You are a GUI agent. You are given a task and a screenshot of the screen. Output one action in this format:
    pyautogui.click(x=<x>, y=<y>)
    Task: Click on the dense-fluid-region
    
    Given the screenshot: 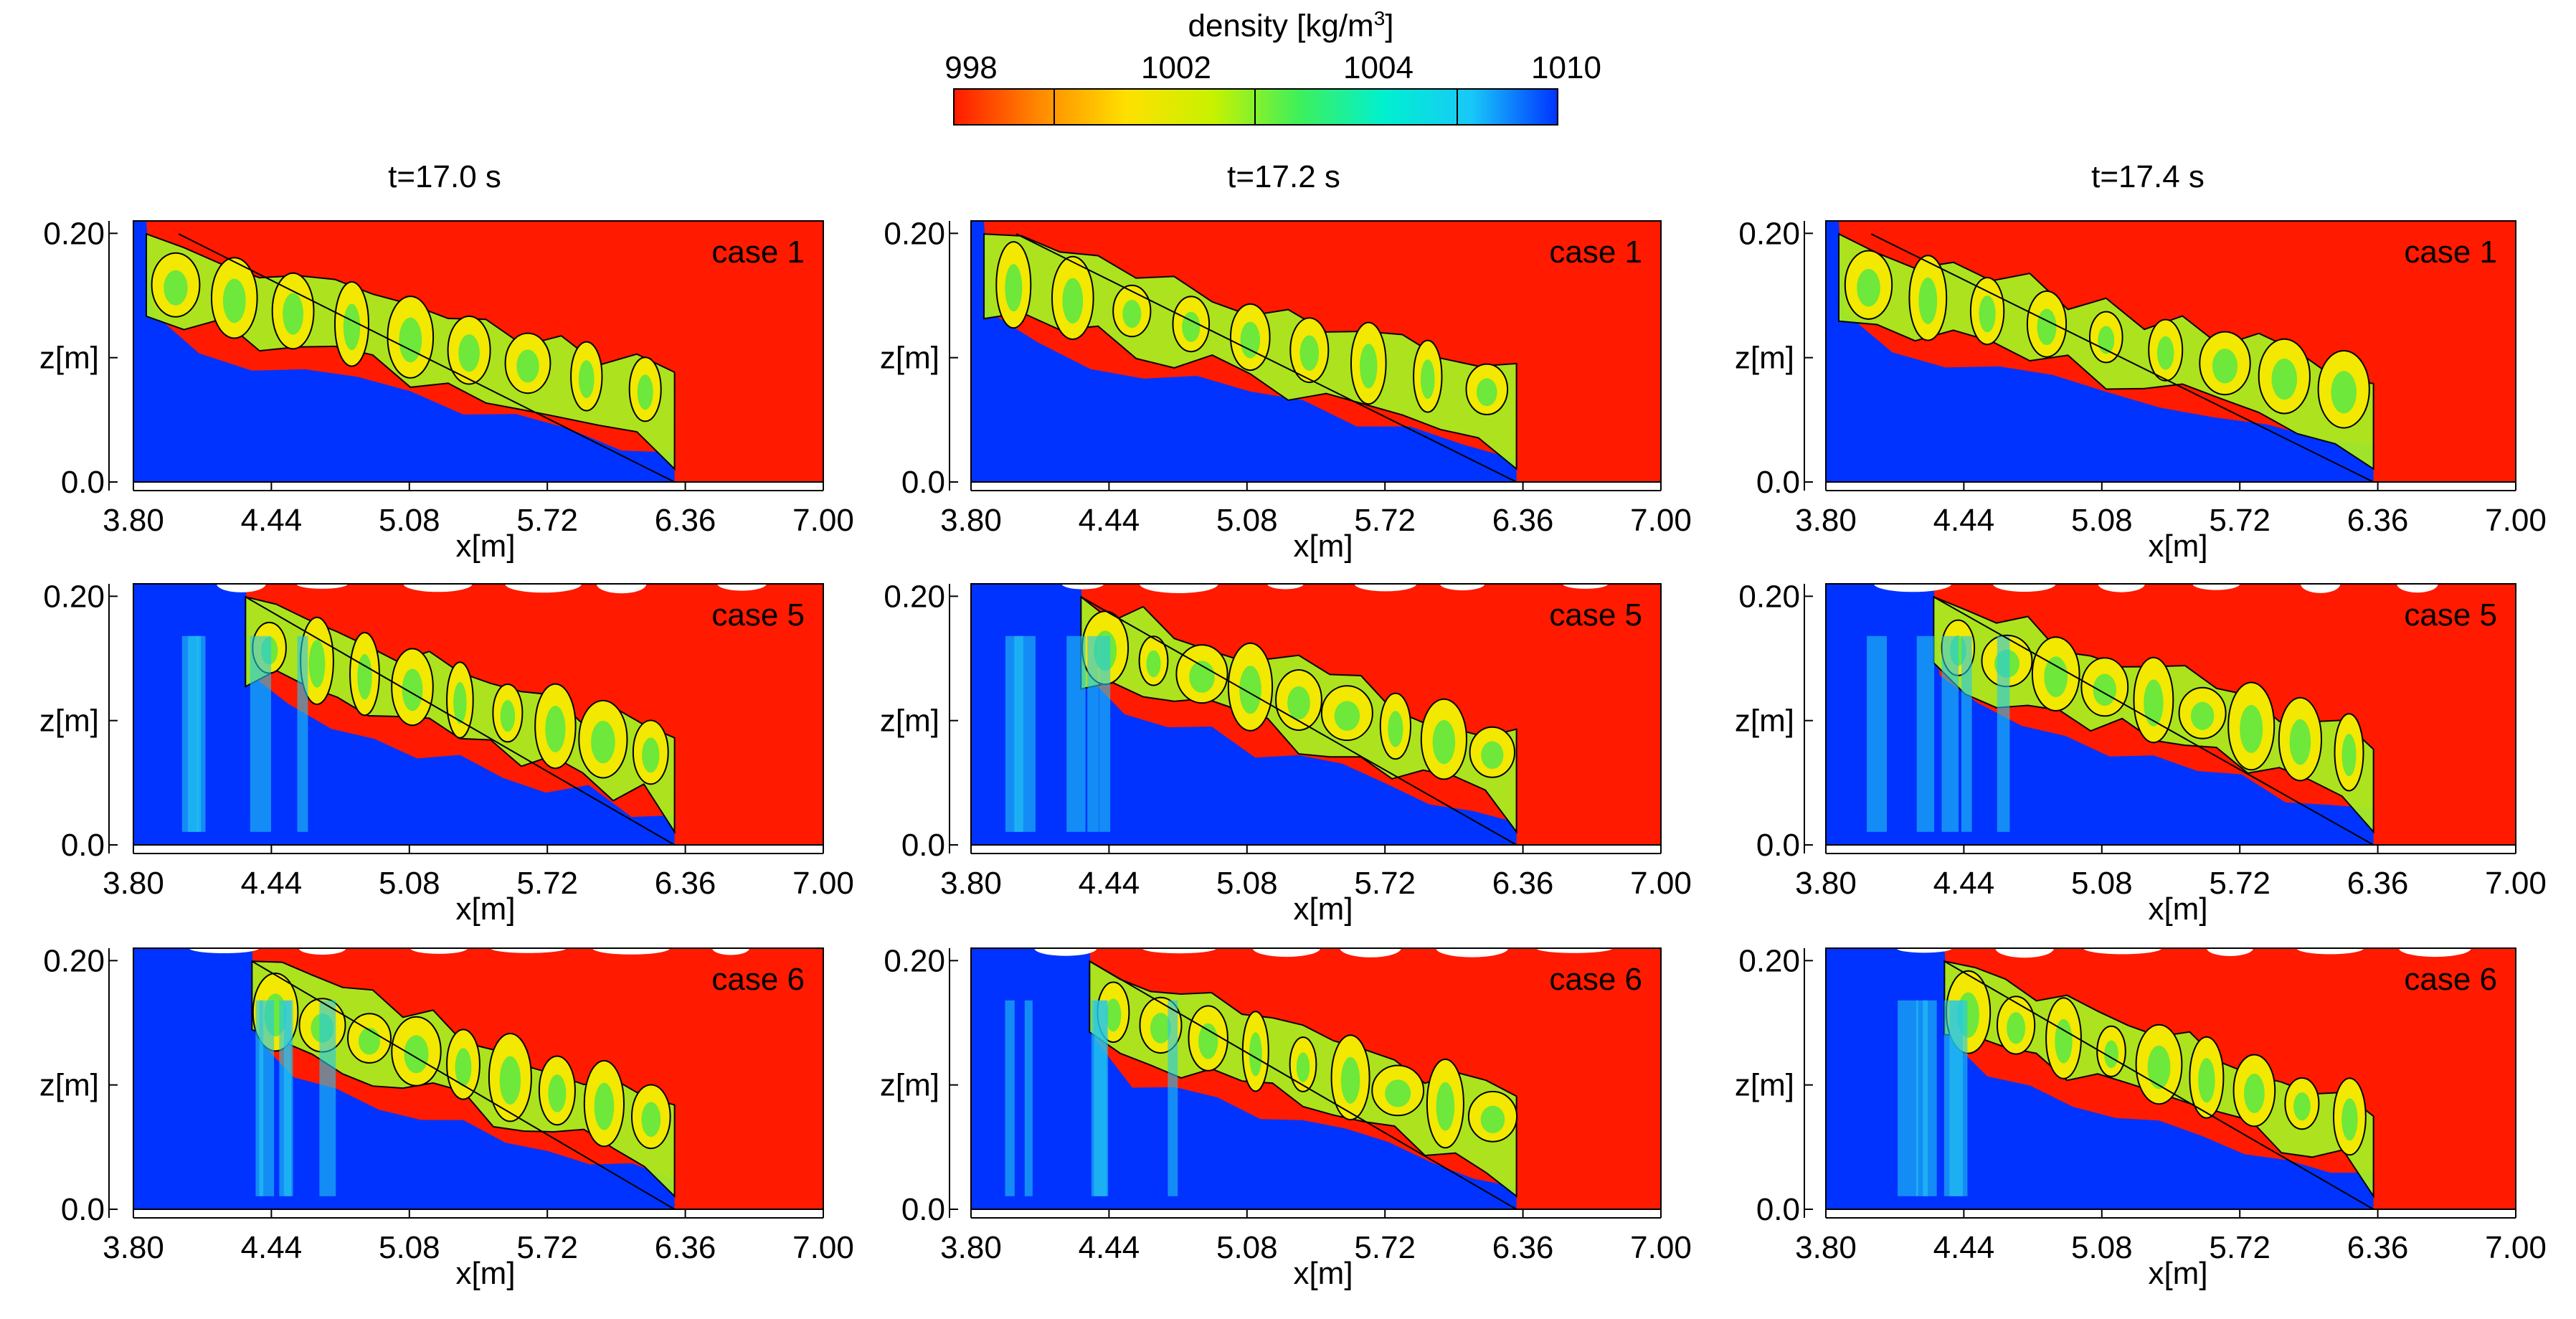 What is the action you would take?
    pyautogui.click(x=2100, y=352)
    